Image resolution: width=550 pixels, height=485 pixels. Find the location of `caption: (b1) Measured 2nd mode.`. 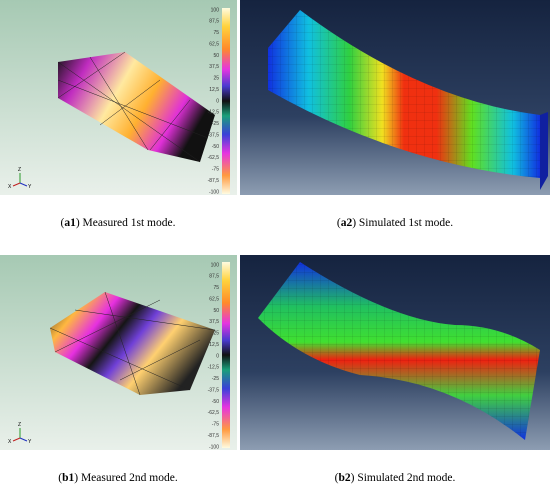

caption: (b1) Measured 2nd mode. is located at coordinates (118, 478).